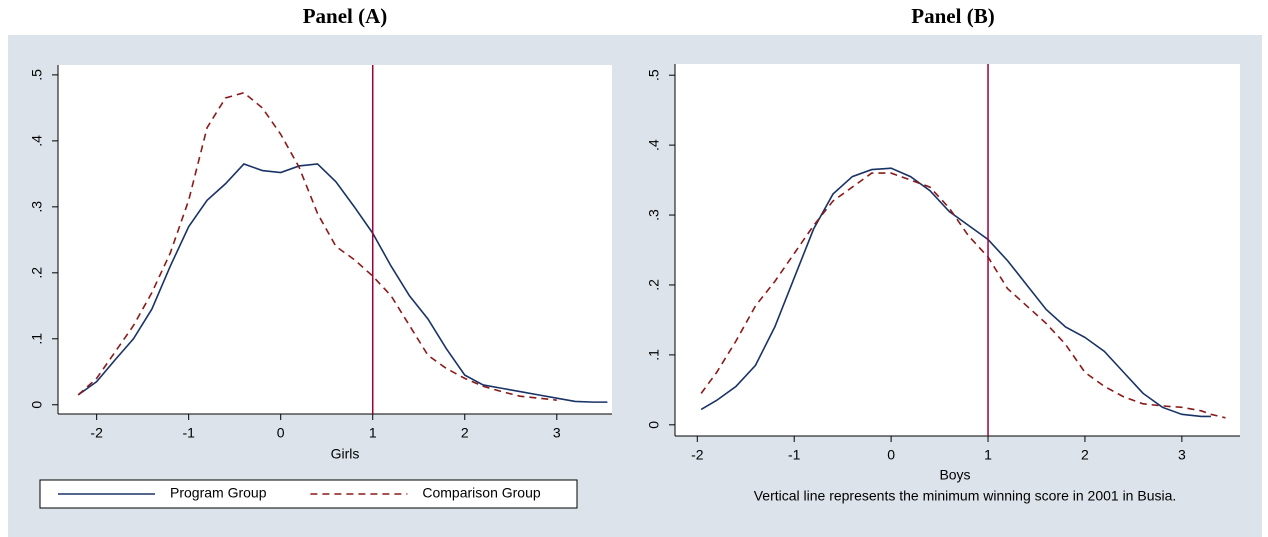 This screenshot has width=1268, height=537. Describe the element at coordinates (952, 16) in the screenshot. I see `panel-title: Panel (B)` at that location.